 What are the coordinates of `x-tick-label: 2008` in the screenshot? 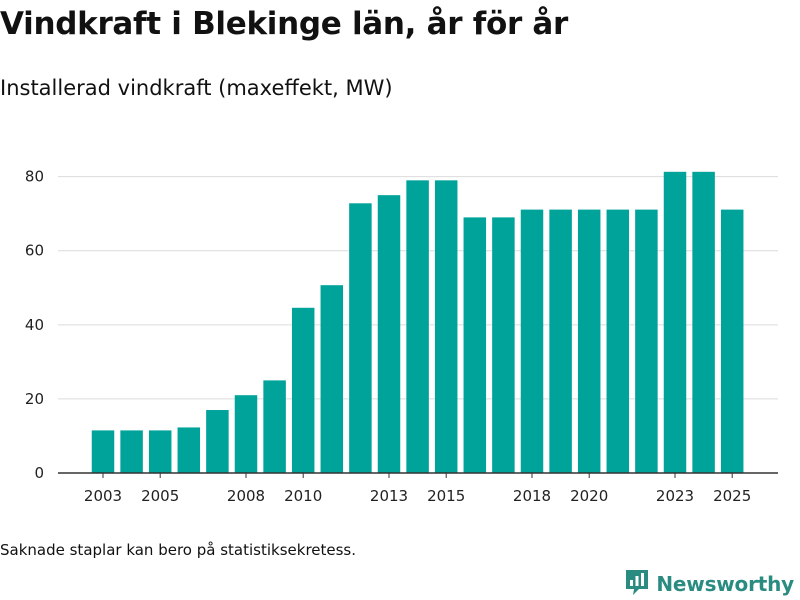 It's located at (246, 496).